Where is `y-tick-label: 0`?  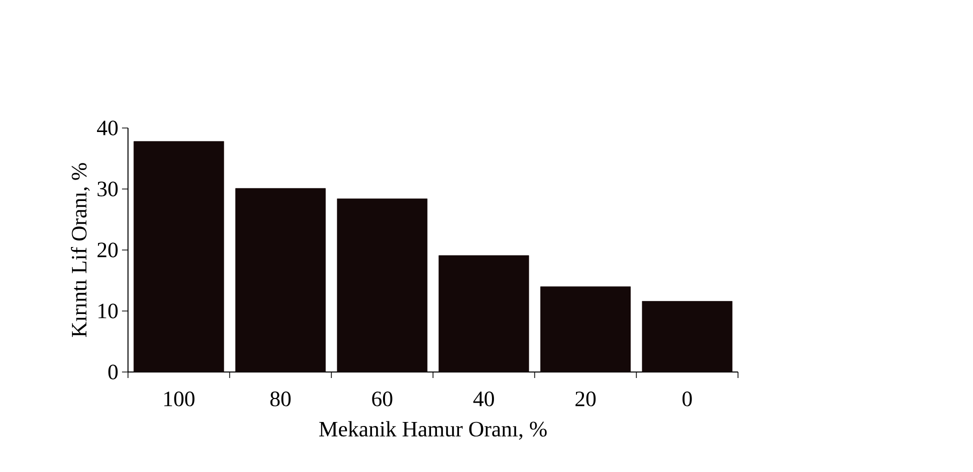
y-tick-label: 0 is located at coordinates (113, 372).